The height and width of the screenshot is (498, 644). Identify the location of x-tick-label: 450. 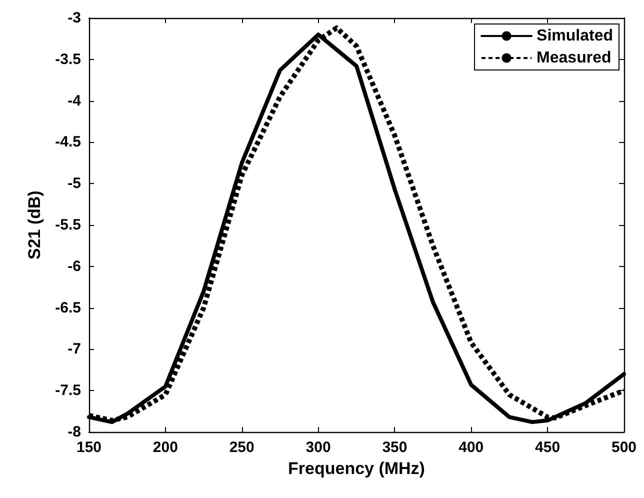
(547, 447).